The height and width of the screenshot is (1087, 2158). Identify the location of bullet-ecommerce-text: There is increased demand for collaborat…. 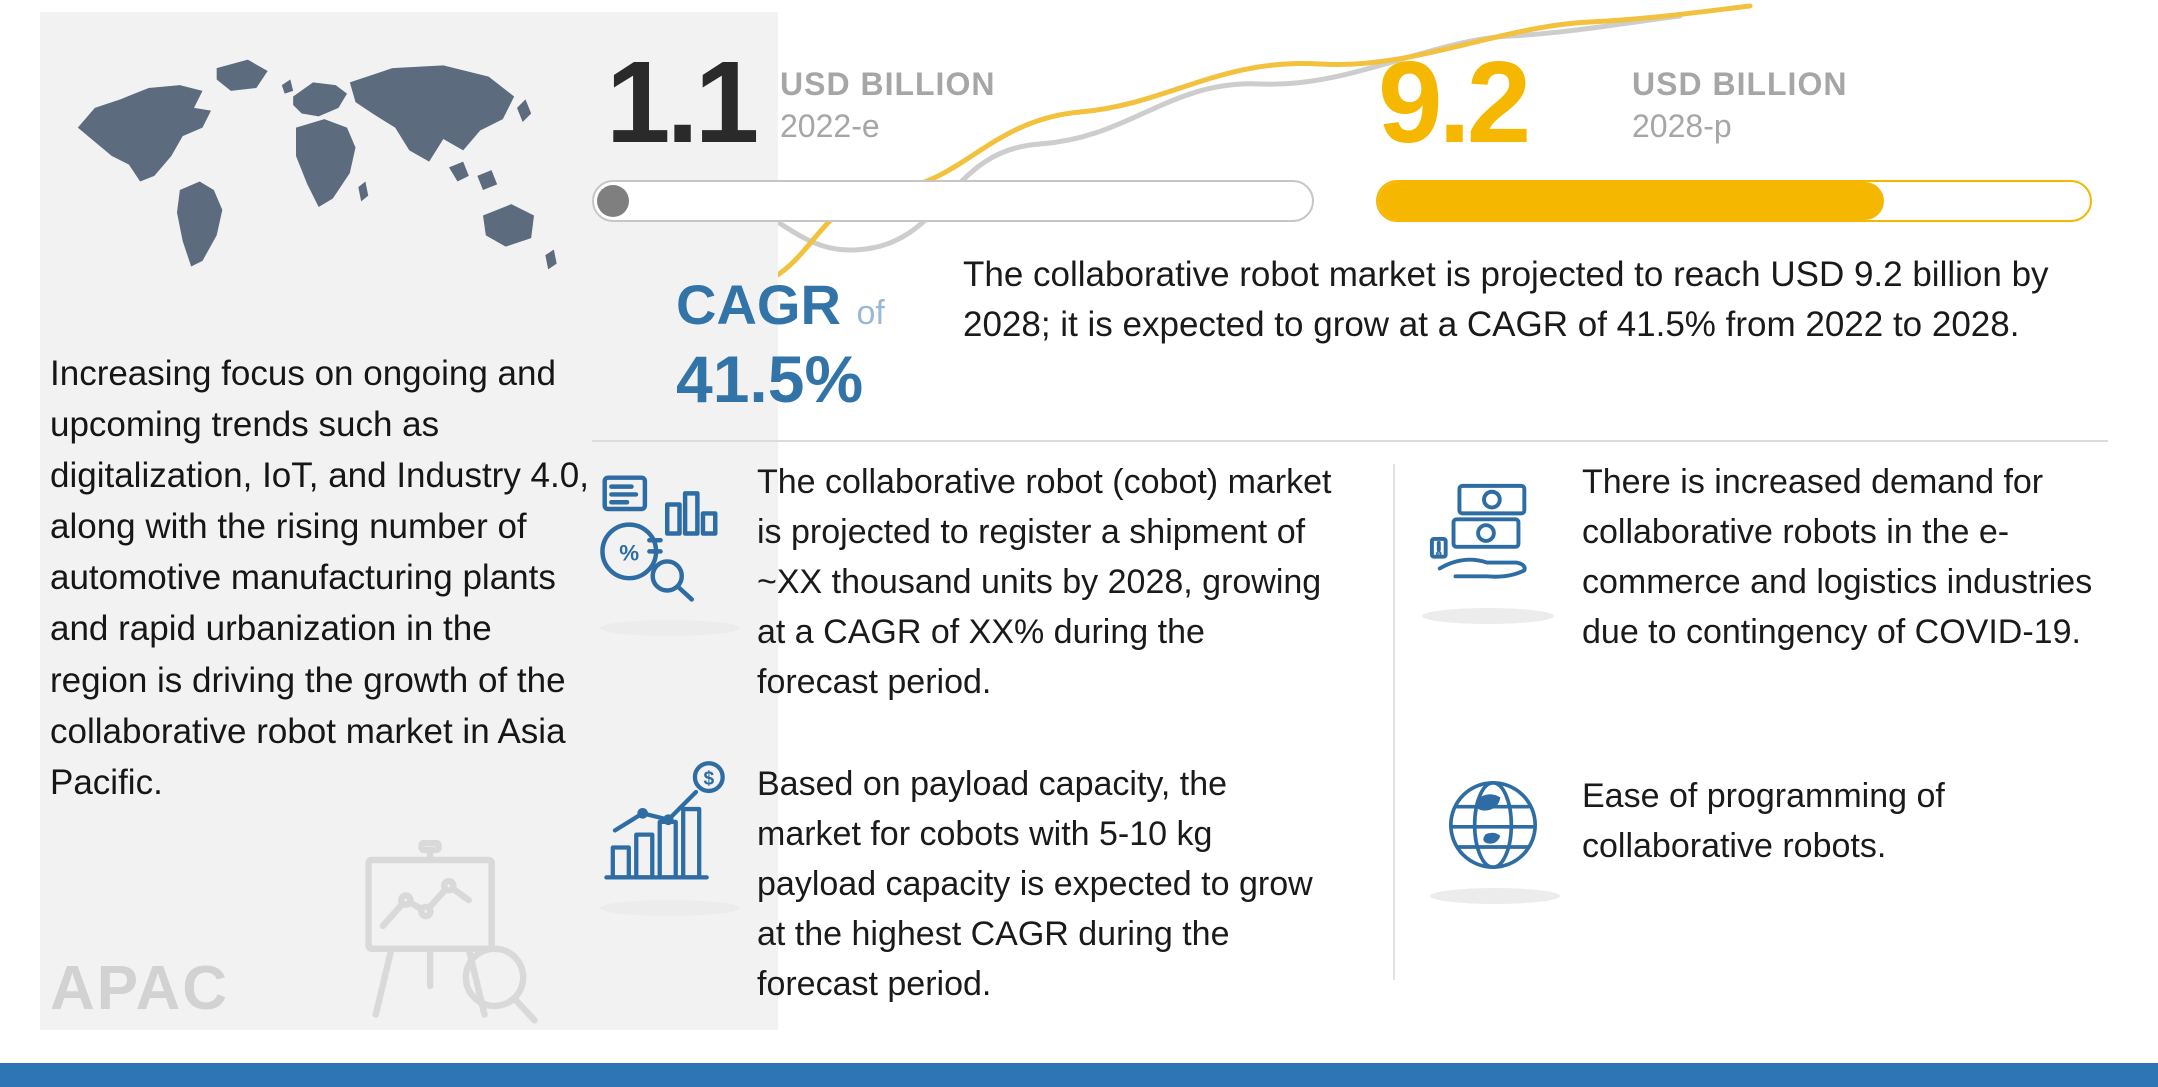
(1837, 557).